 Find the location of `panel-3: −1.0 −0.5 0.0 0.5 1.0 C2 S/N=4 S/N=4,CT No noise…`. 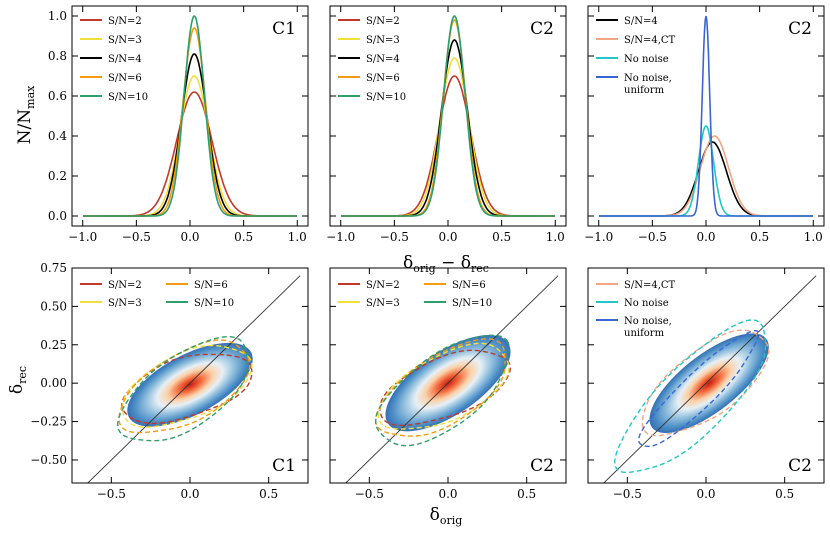

panel-3: −1.0 −0.5 0.0 0.5 1.0 C2 S/N=4 S/N=4,CT No noise… is located at coordinates (704, 124).